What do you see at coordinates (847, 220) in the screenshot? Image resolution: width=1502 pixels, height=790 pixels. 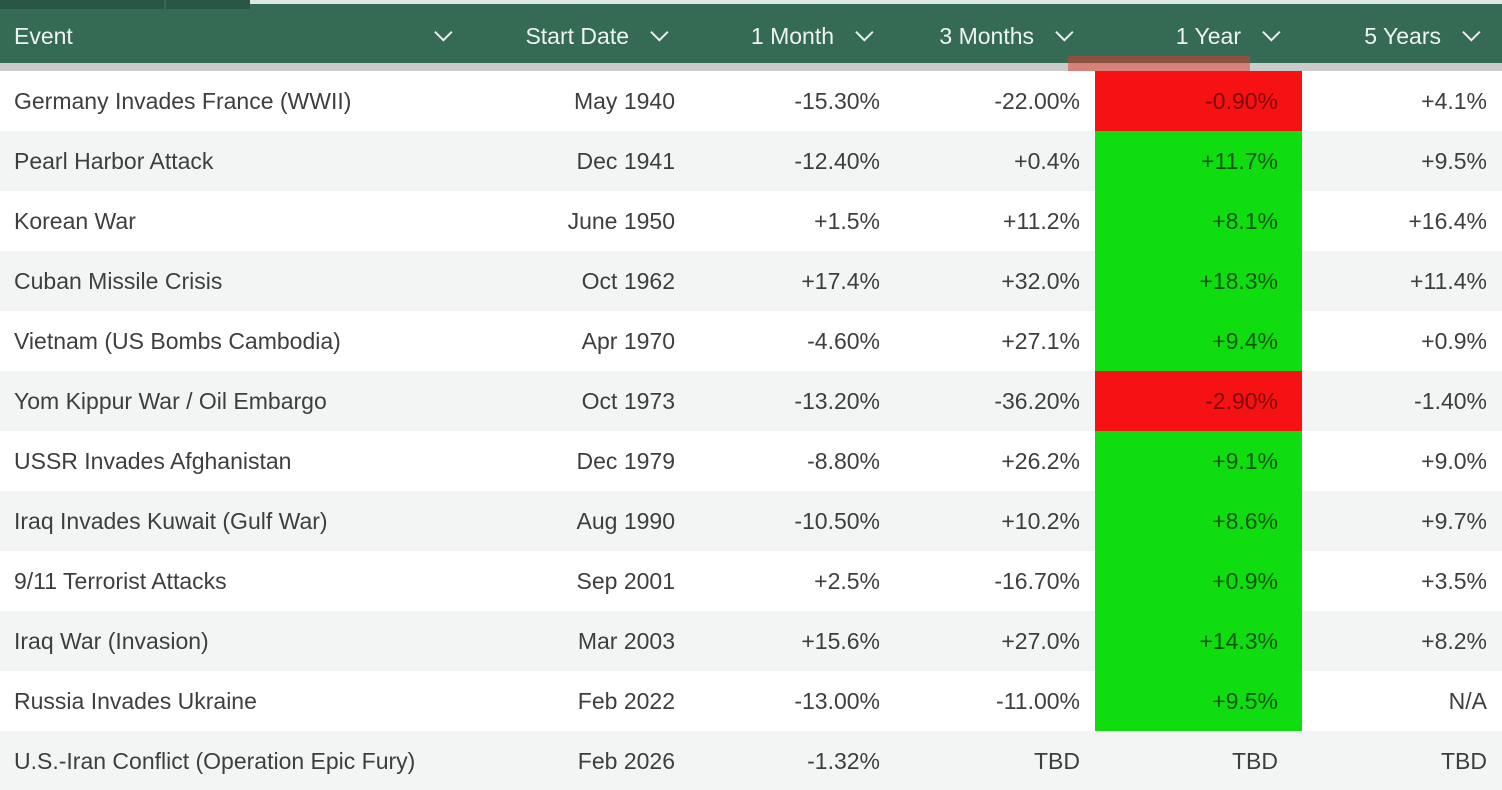 I see `one-month-cell: +1.5%` at bounding box center [847, 220].